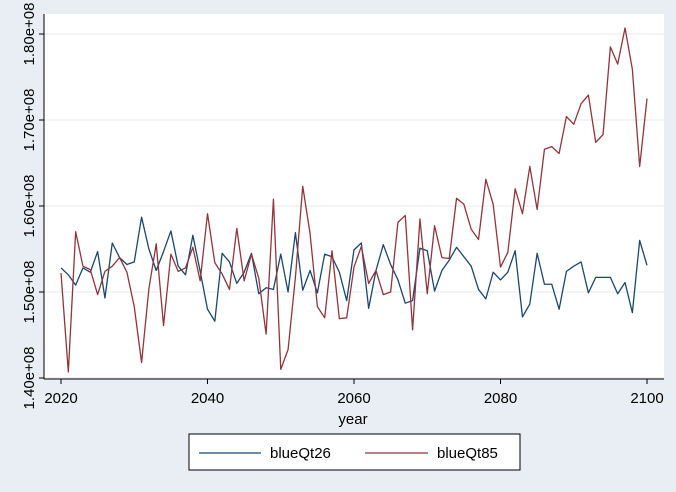 The height and width of the screenshot is (492, 676). Describe the element at coordinates (300, 453) in the screenshot. I see `legend-label-blueqt26: blueQt26` at that location.